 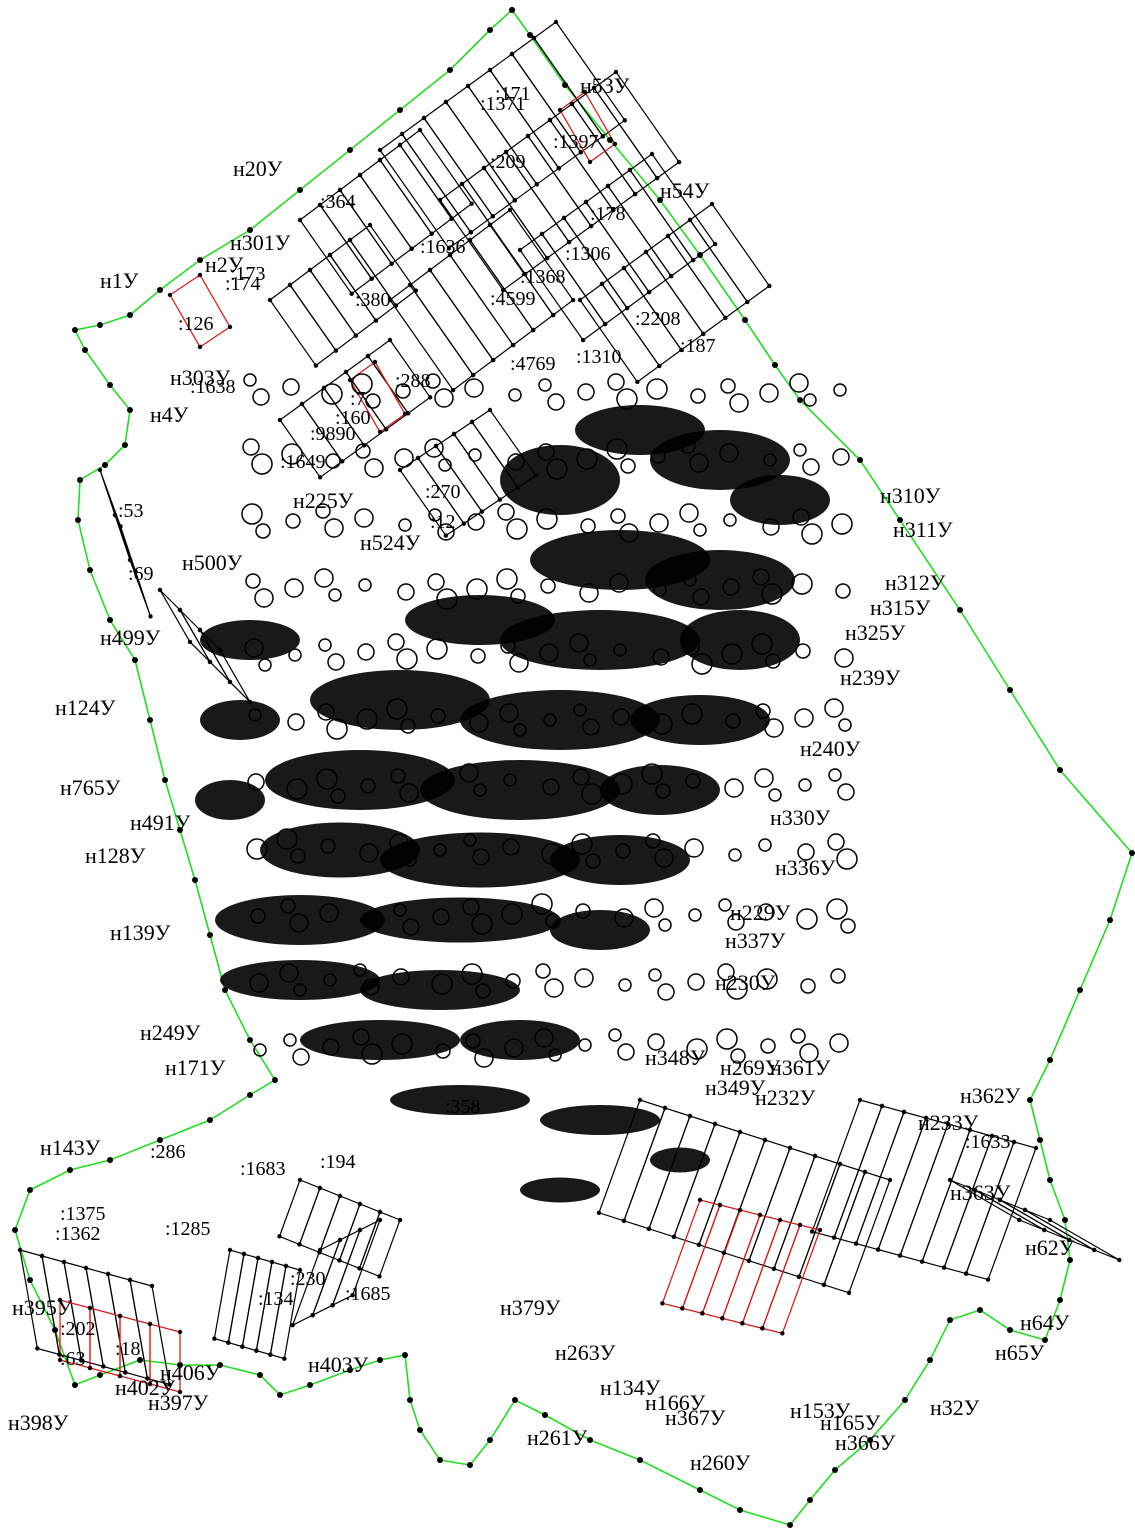 I want to click on parcel-label: н139У, so click(x=140, y=932).